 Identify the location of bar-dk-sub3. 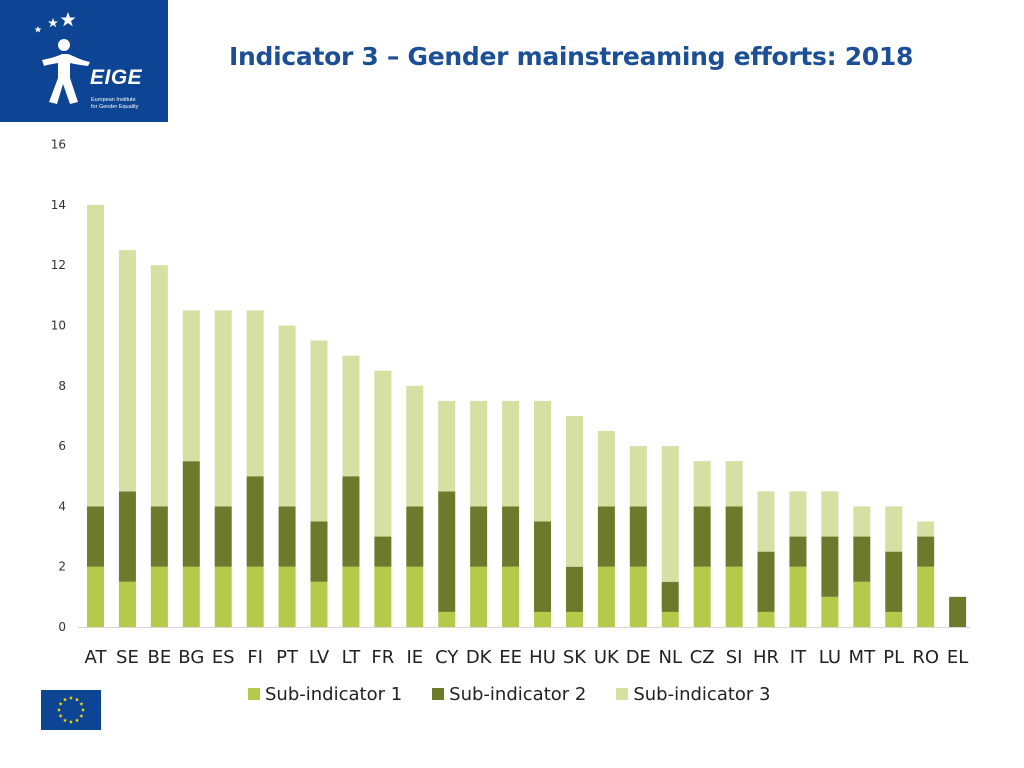
(479, 453).